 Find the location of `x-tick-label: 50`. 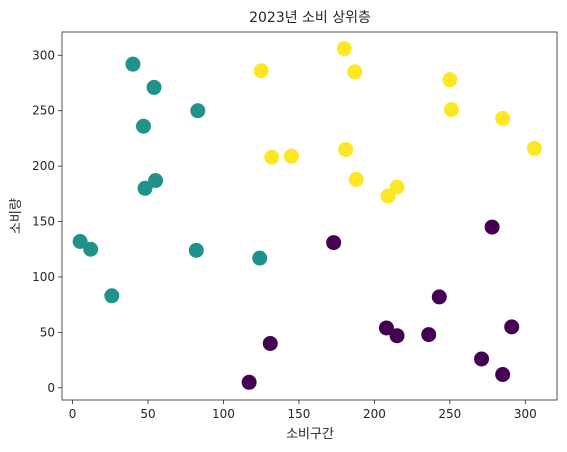

x-tick-label: 50 is located at coordinates (147, 414).